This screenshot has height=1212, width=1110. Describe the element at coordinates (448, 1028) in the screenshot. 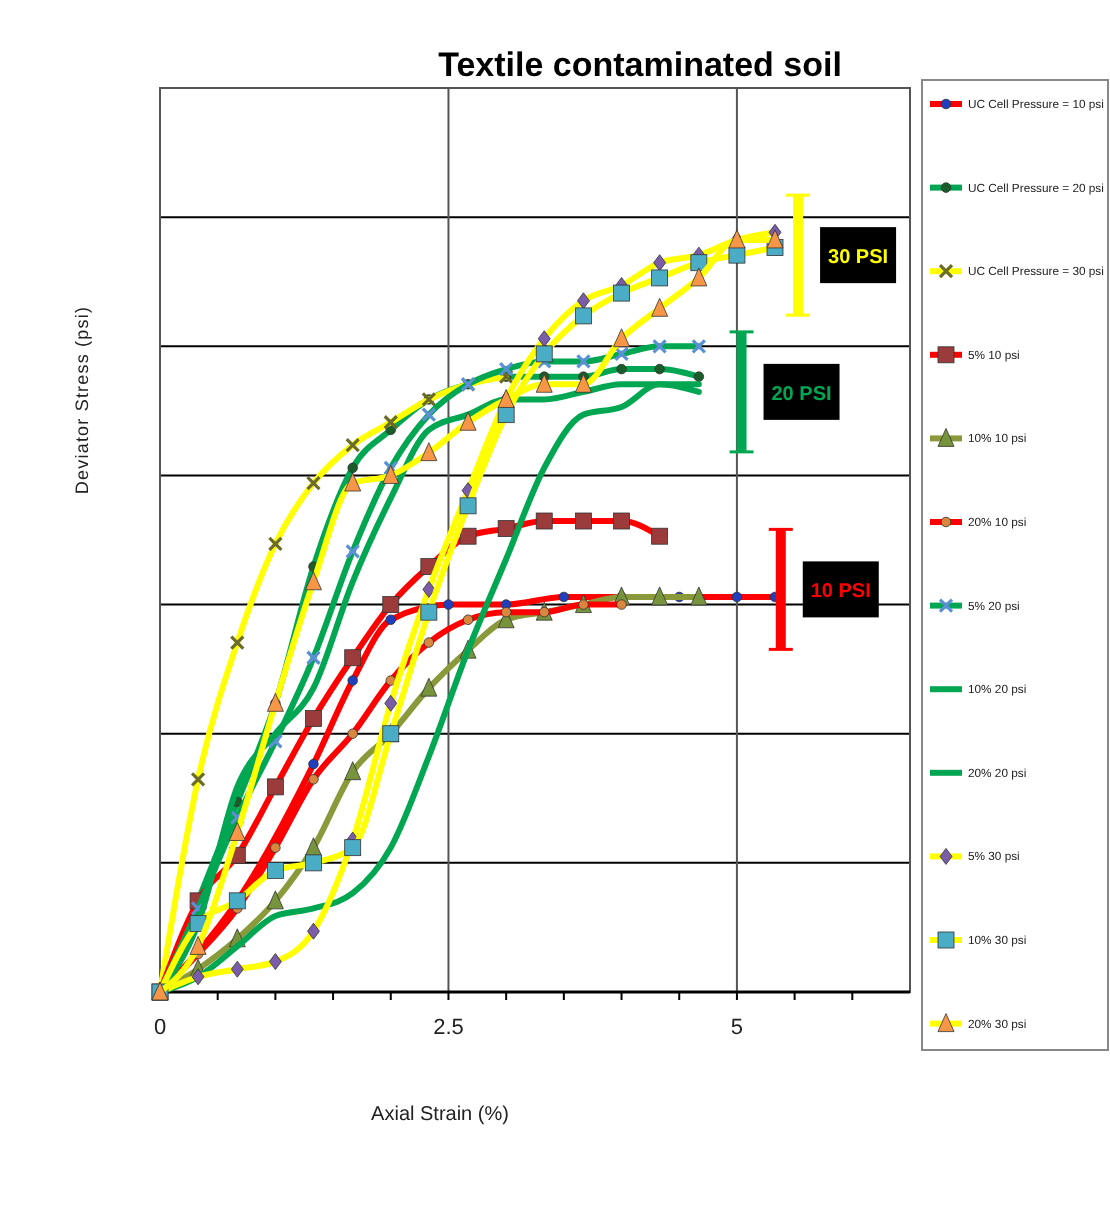

I see `x-tick-label: 2.5` at that location.